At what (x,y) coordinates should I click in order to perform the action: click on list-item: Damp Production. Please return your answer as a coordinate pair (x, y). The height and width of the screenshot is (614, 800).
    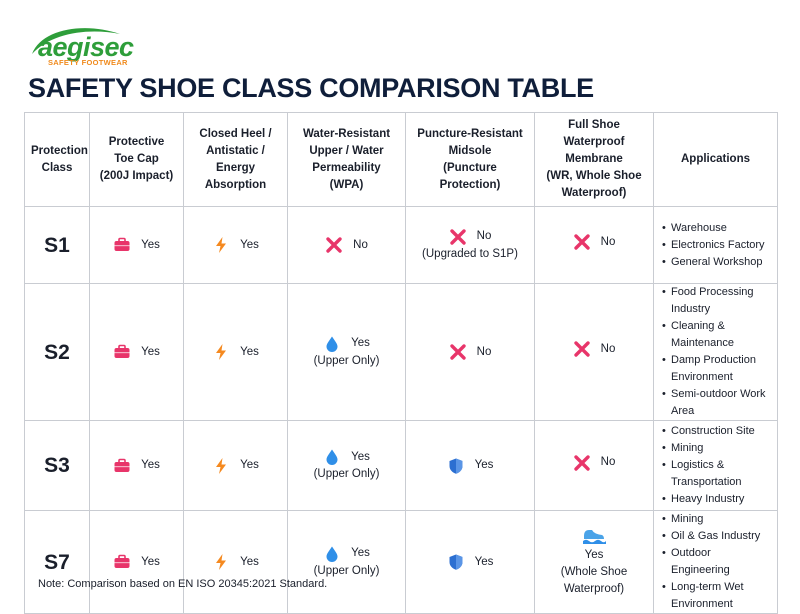
    Looking at the image, I should click on (716, 360).